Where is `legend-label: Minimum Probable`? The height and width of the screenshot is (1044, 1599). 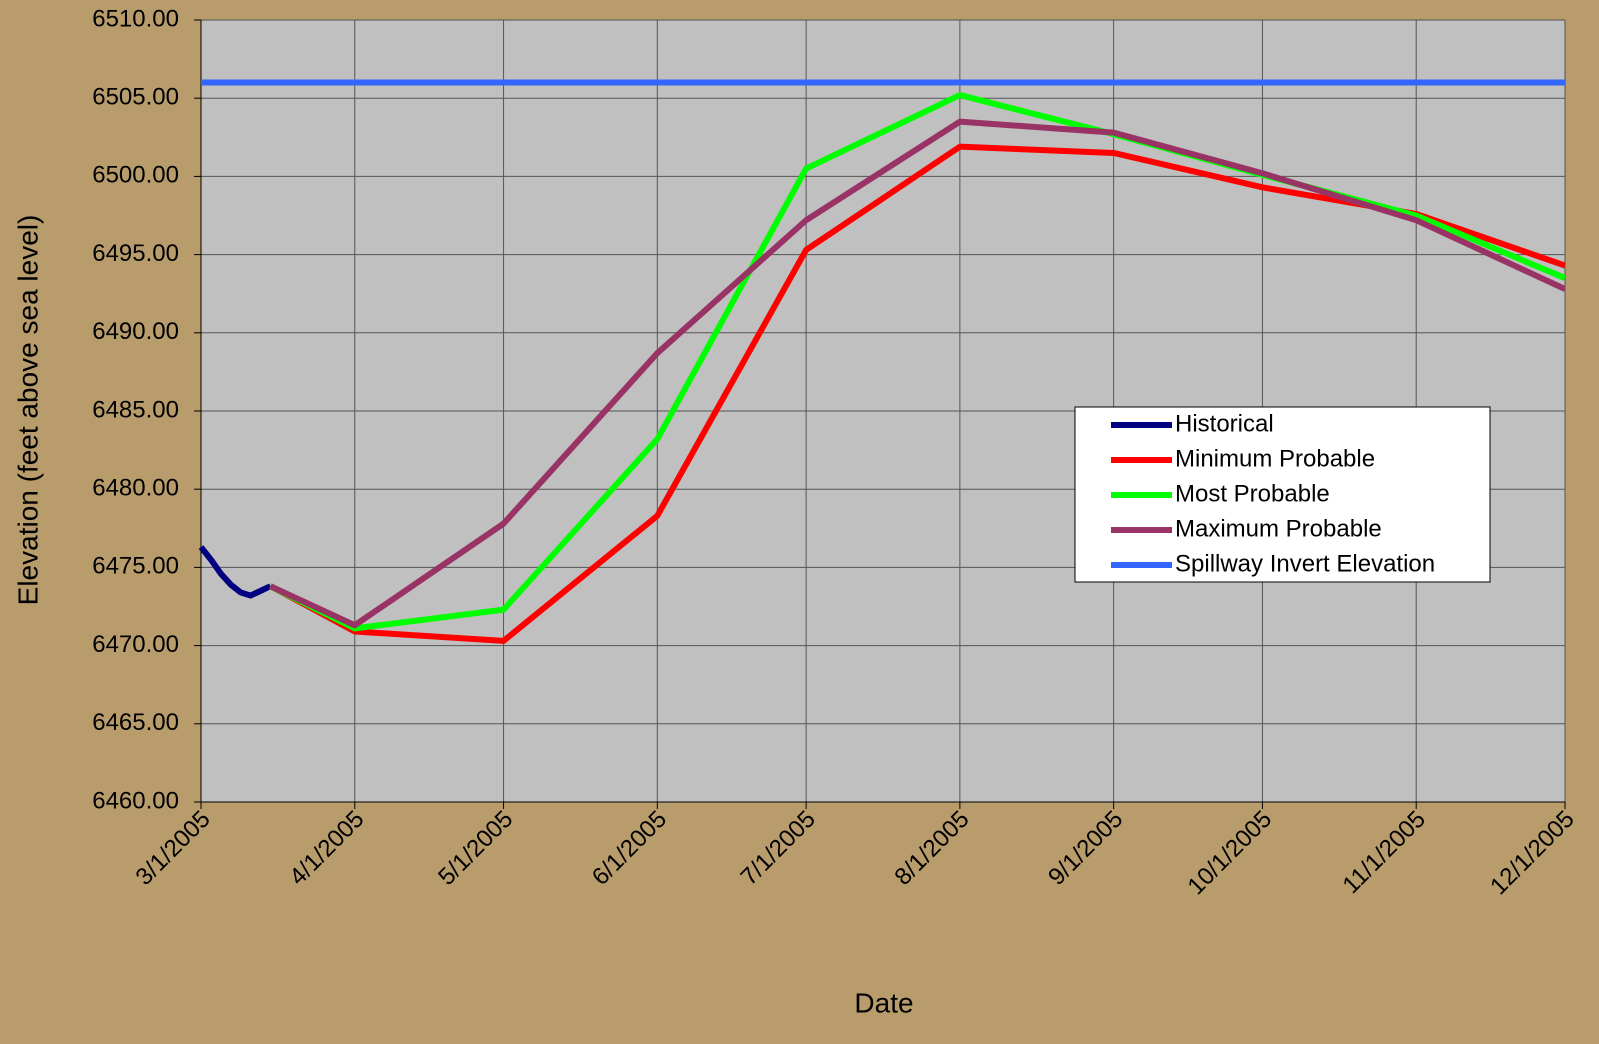 legend-label: Minimum Probable is located at coordinates (1275, 458).